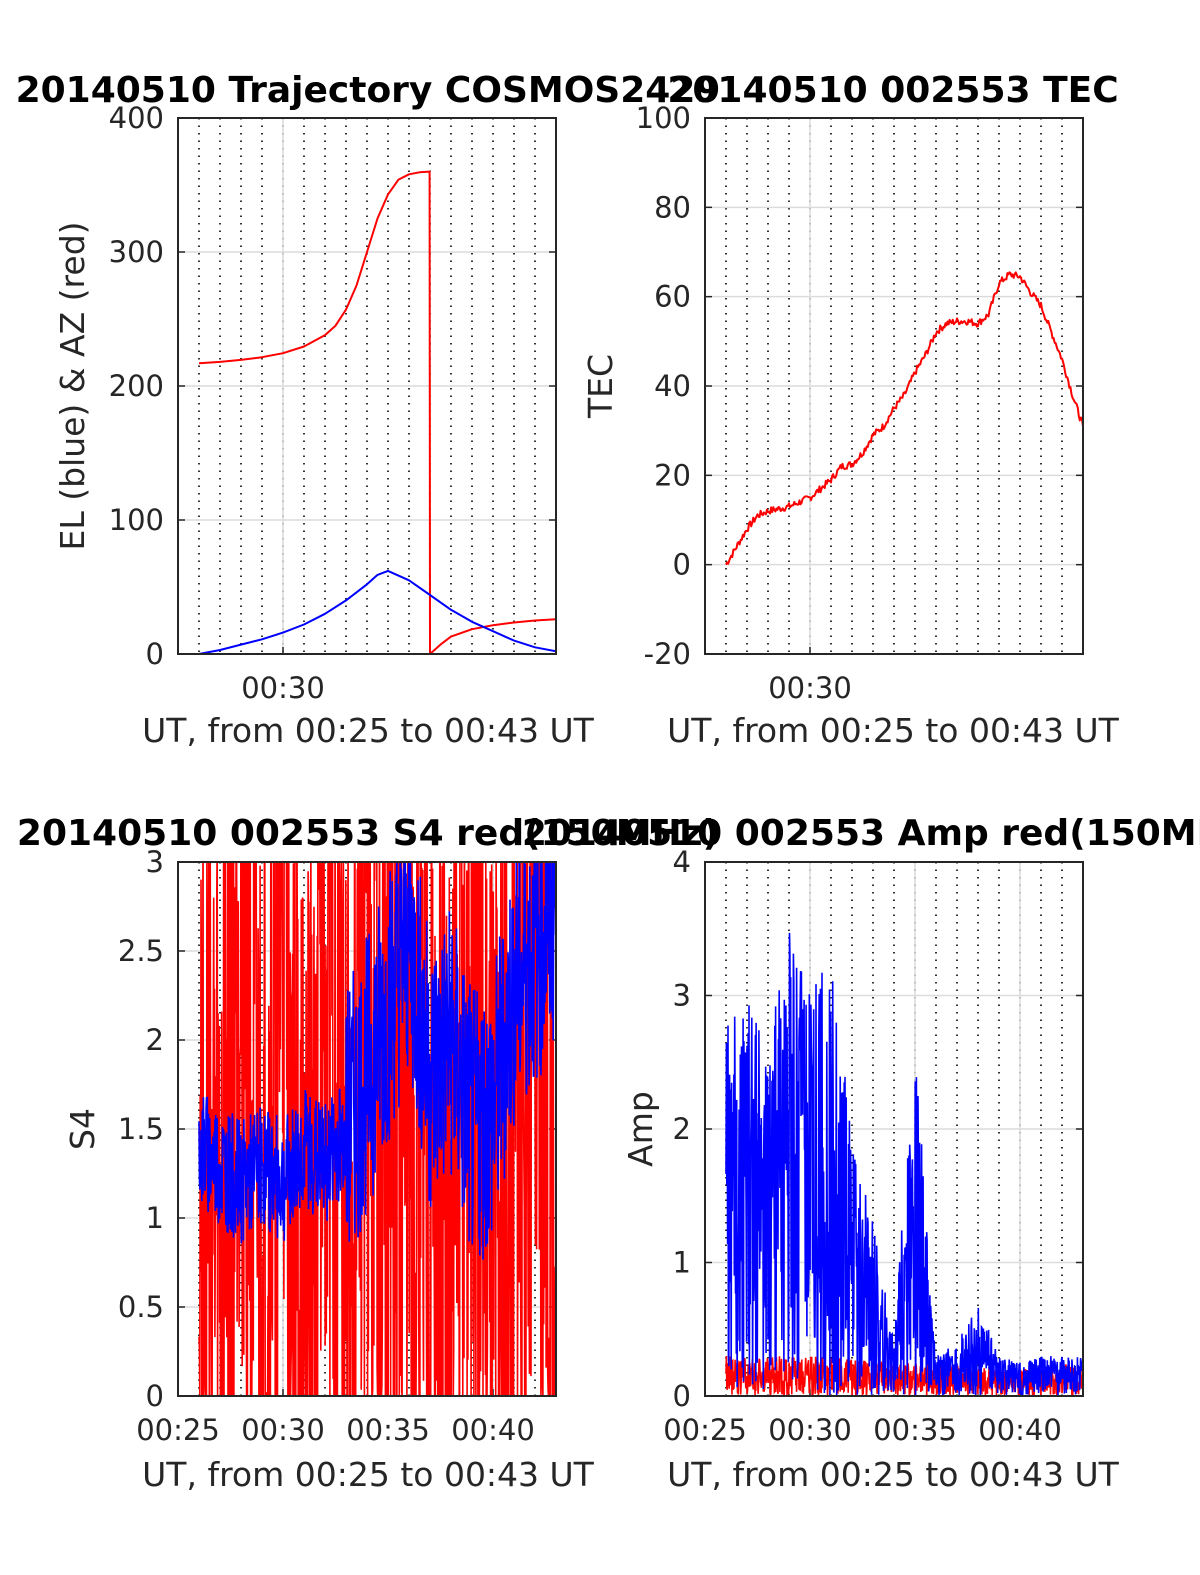 This screenshot has width=1200, height=1575. I want to click on panel-amp-ylabel: Amp, so click(640, 1129).